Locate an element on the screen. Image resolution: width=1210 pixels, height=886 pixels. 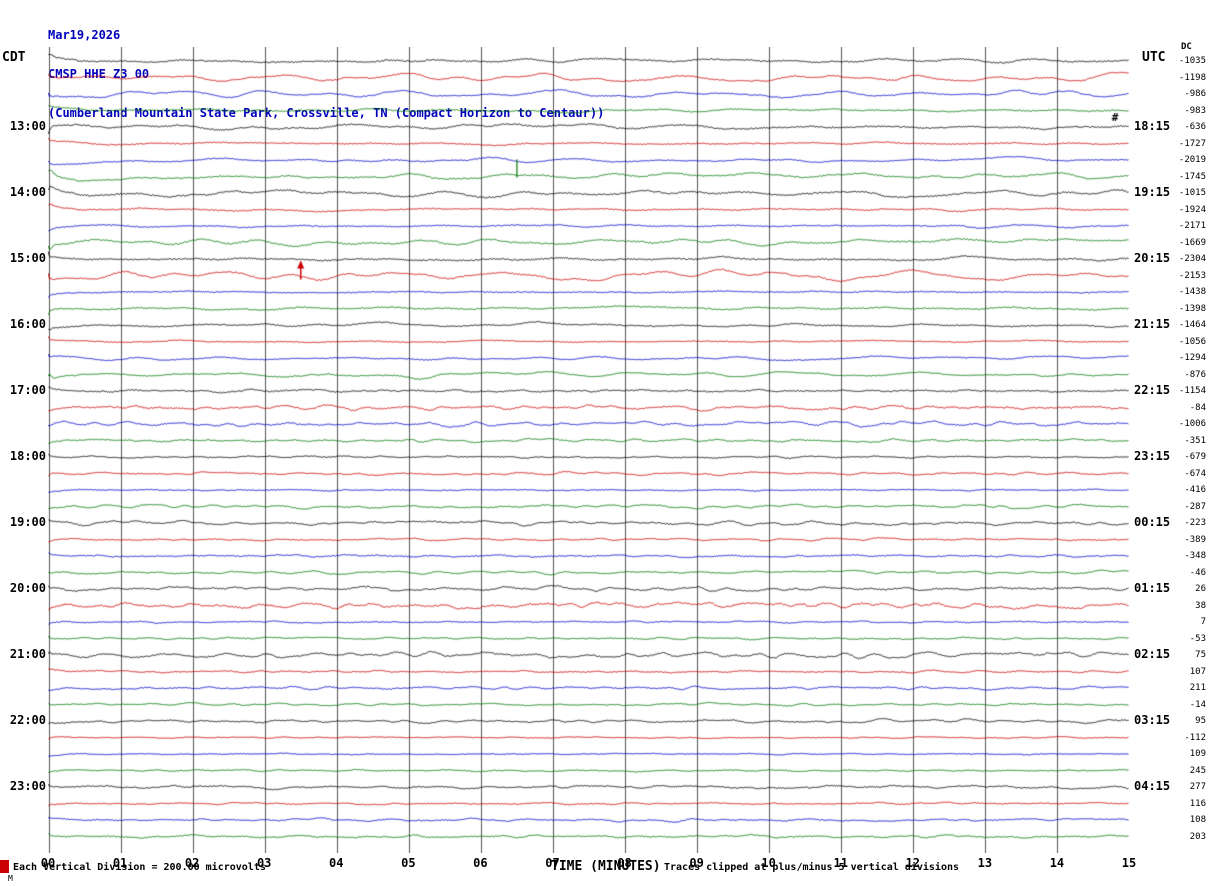
dc-offset-value: -2153 is located at coordinates (1192, 275).